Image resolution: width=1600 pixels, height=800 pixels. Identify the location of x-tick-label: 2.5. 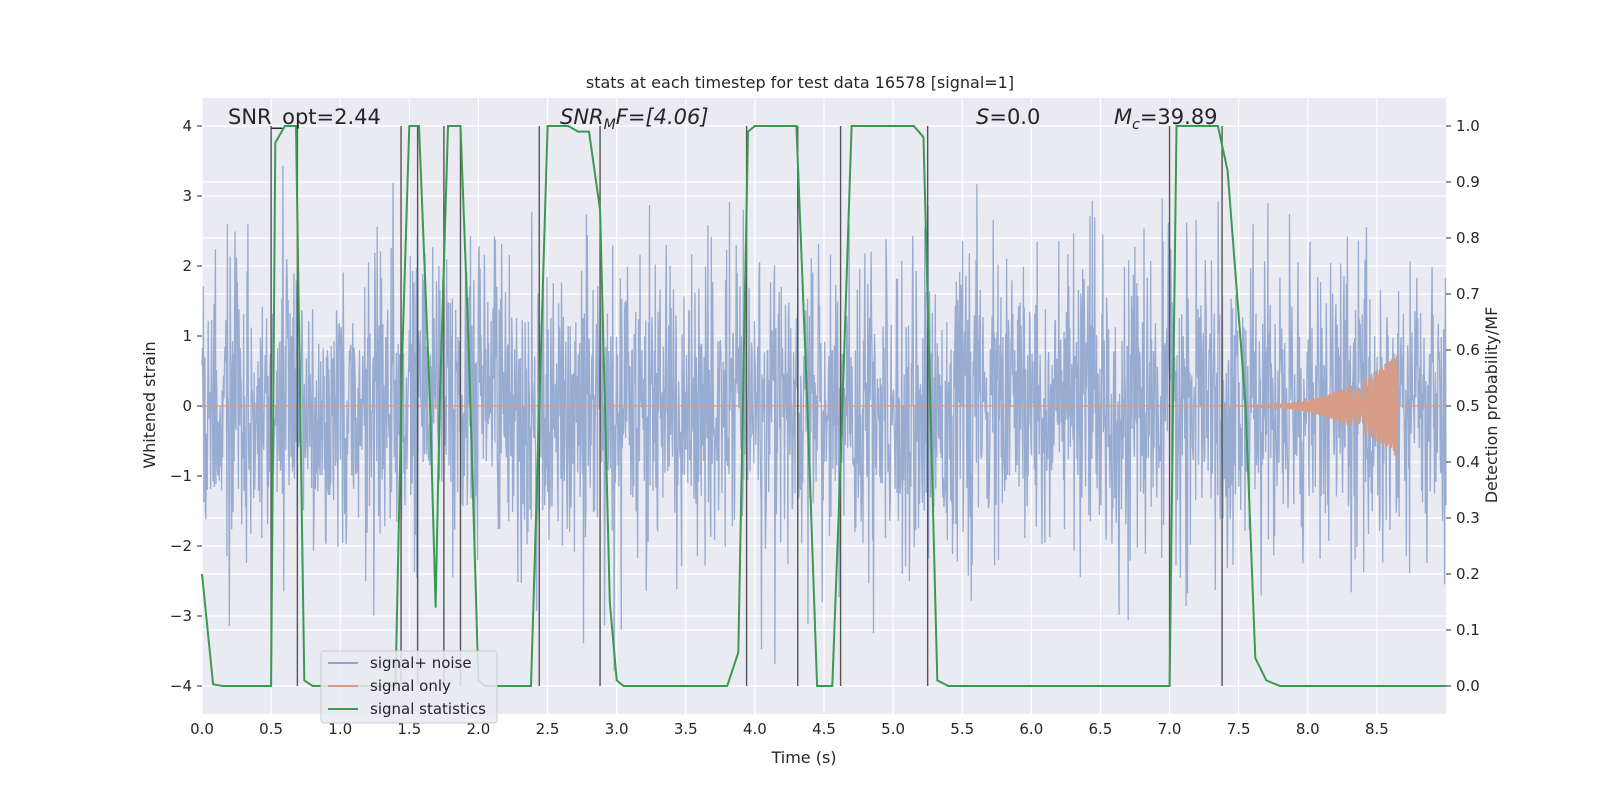
(548, 729).